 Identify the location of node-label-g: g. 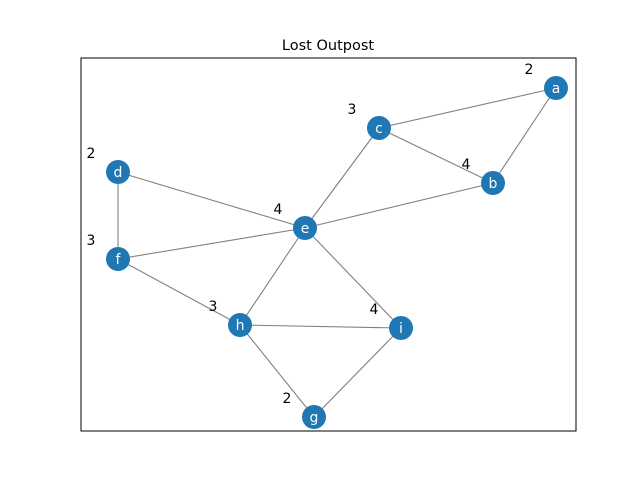
(314, 418).